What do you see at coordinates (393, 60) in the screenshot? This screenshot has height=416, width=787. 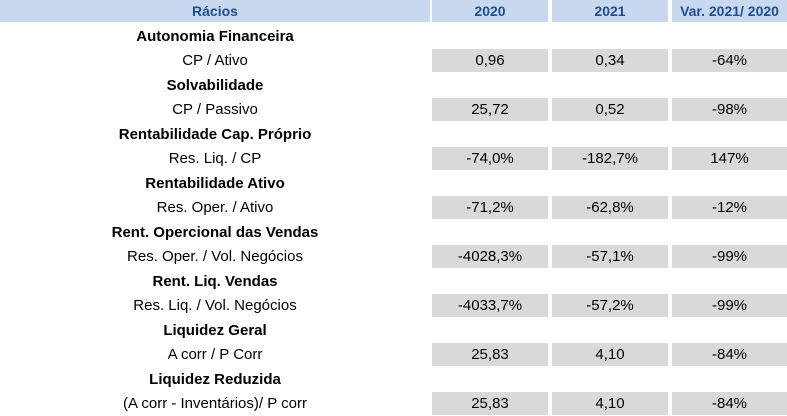 I see `table-row: CP / Ativo 0,96 0,34 -64%` at bounding box center [393, 60].